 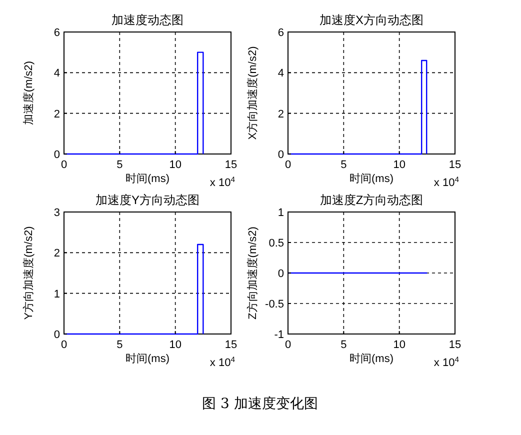 I want to click on y-axis-title: Z方向加速度(m/s2), so click(x=252, y=273).